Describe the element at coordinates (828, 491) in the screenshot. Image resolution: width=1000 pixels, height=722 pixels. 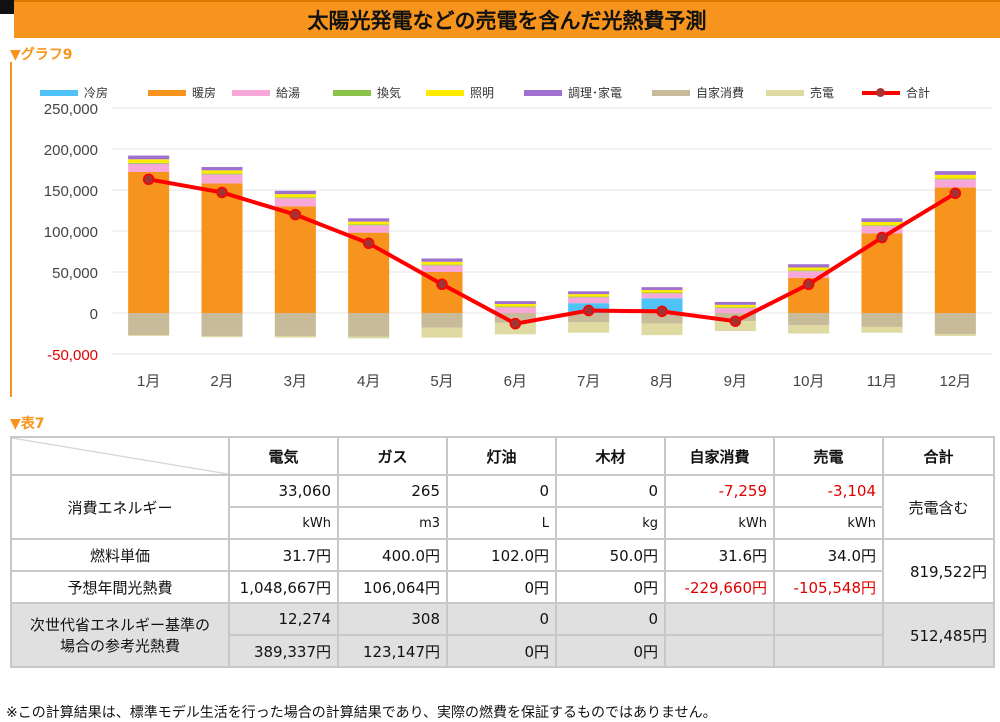
I see `energy-value: -3,104` at that location.